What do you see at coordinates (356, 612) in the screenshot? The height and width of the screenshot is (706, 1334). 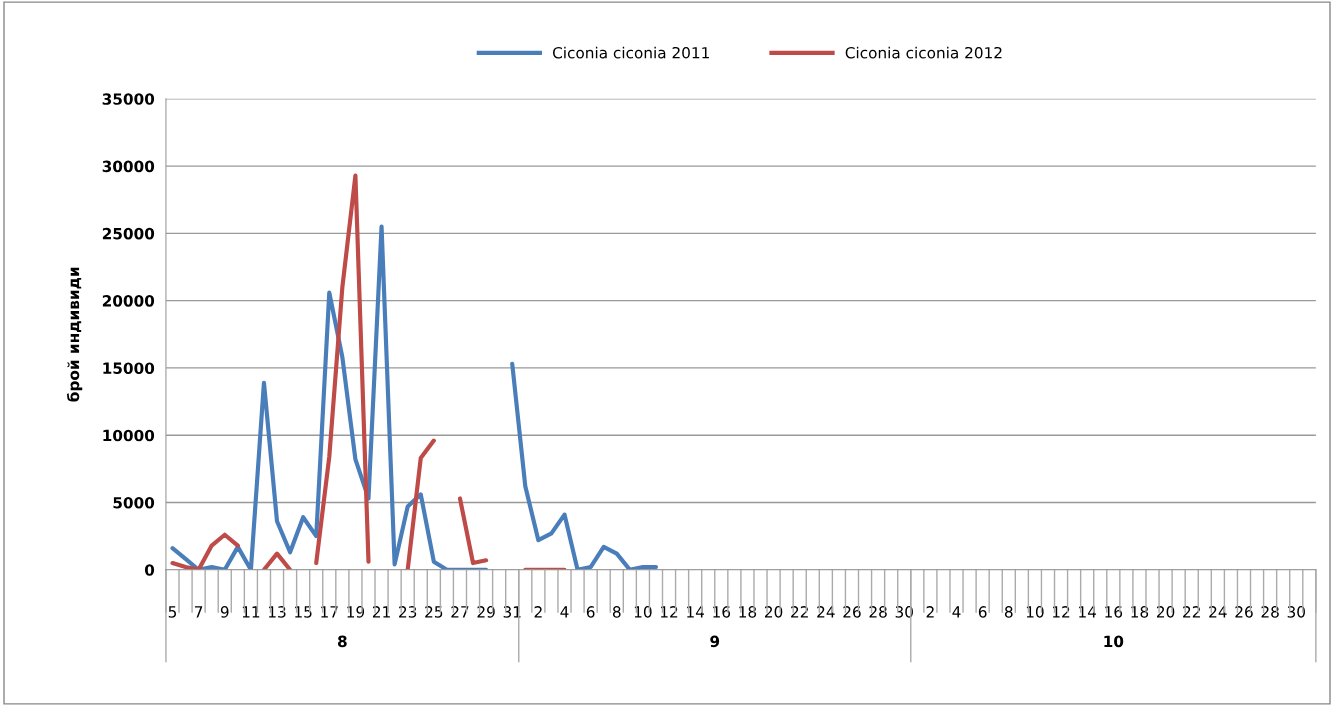 I see `x-tick-label: 19` at bounding box center [356, 612].